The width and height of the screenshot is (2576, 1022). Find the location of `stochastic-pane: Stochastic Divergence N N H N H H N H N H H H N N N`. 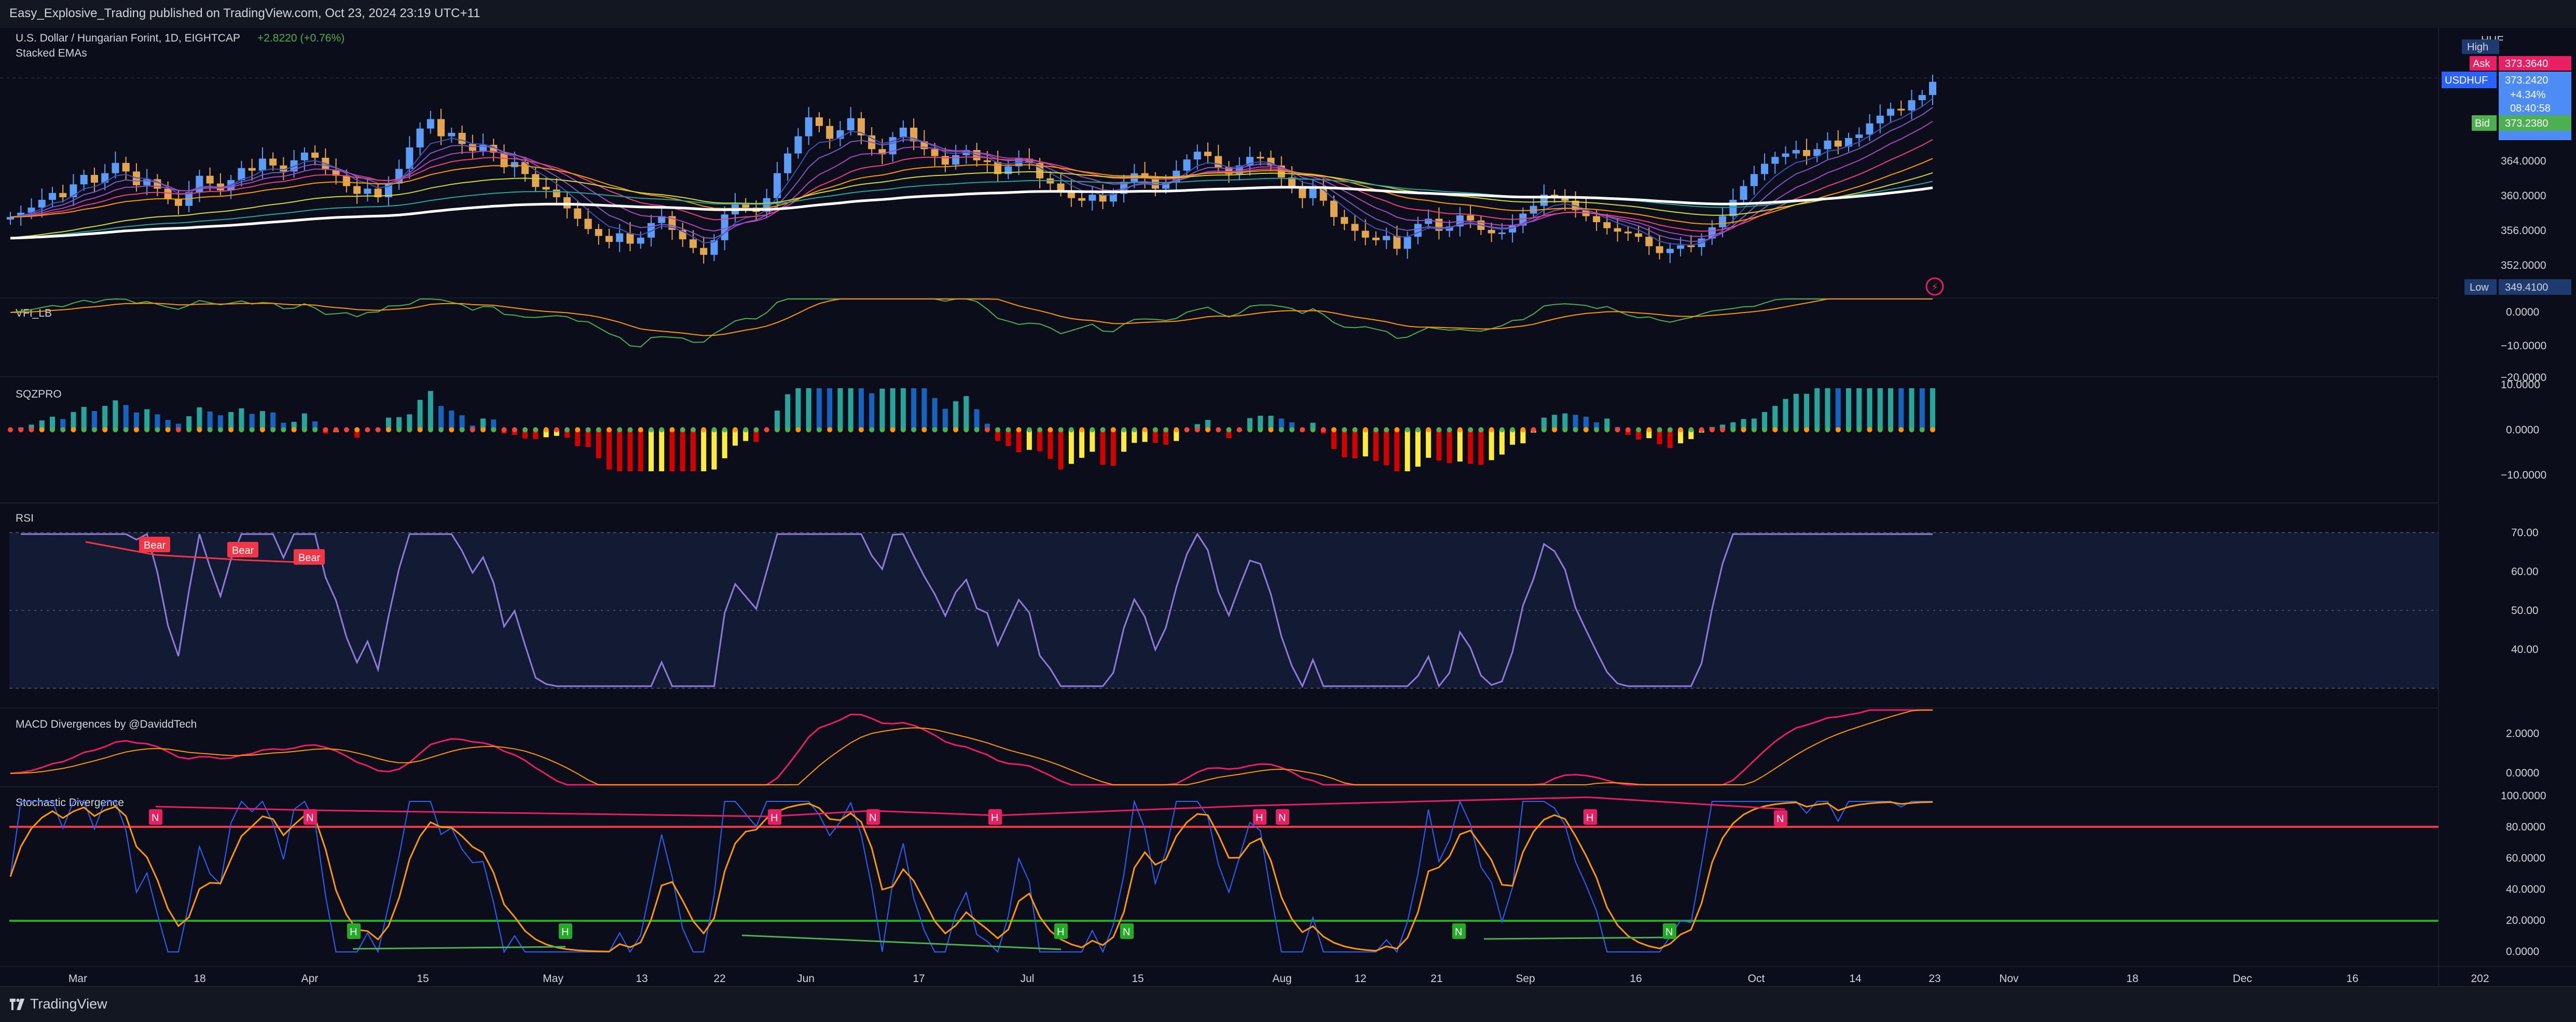

stochastic-pane: Stochastic Divergence N N H N H H N H N H H H N N N is located at coordinates (1224, 874).